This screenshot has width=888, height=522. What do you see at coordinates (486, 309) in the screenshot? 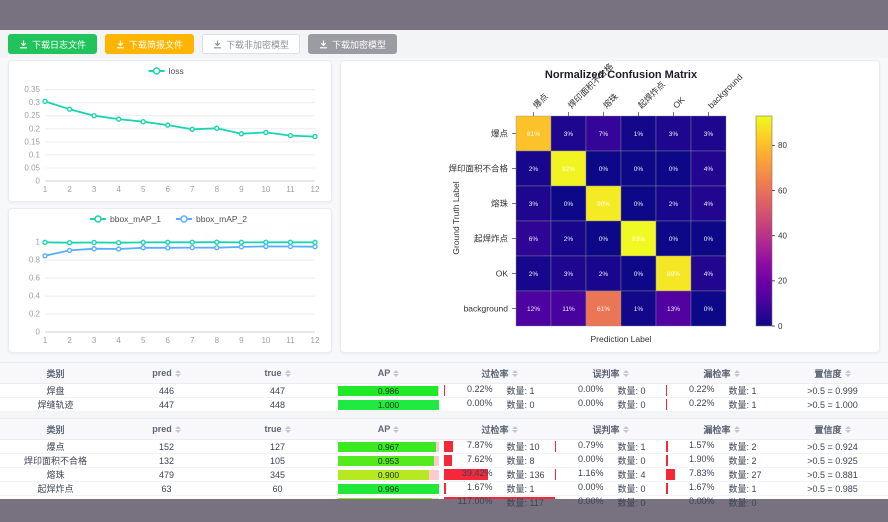
I see `matrix-row-label: background` at bounding box center [486, 309].